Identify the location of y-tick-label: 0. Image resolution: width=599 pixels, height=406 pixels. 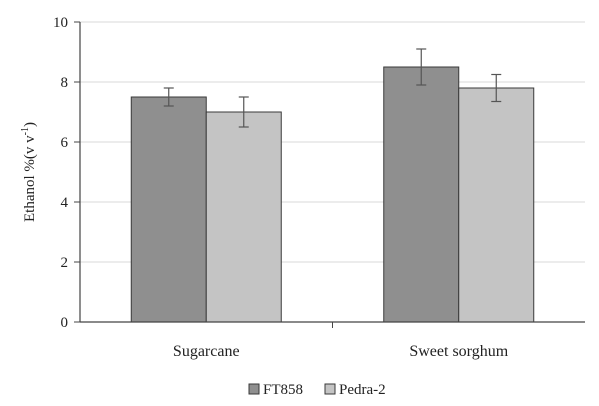
(65, 323).